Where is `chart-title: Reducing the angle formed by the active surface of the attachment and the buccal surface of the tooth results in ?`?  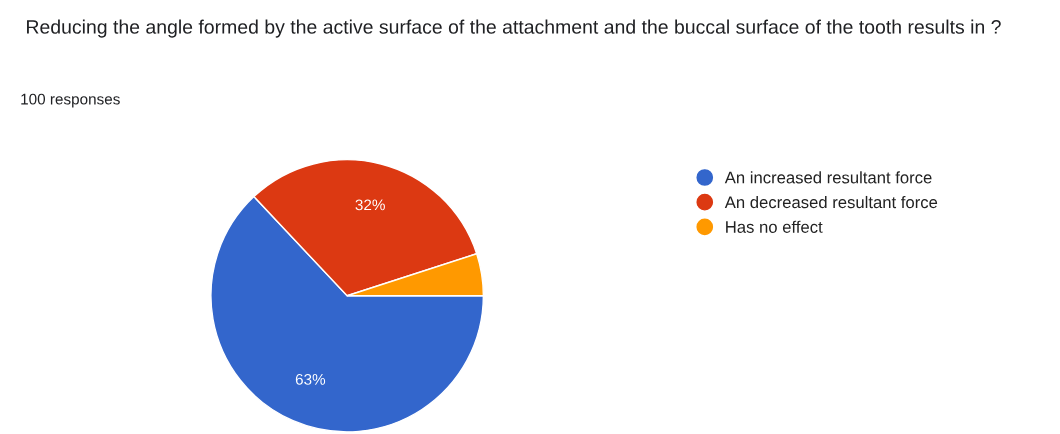
chart-title: Reducing the angle formed by the active surface of the attachment and the buccal surface of the tooth results in ? is located at coordinates (514, 28).